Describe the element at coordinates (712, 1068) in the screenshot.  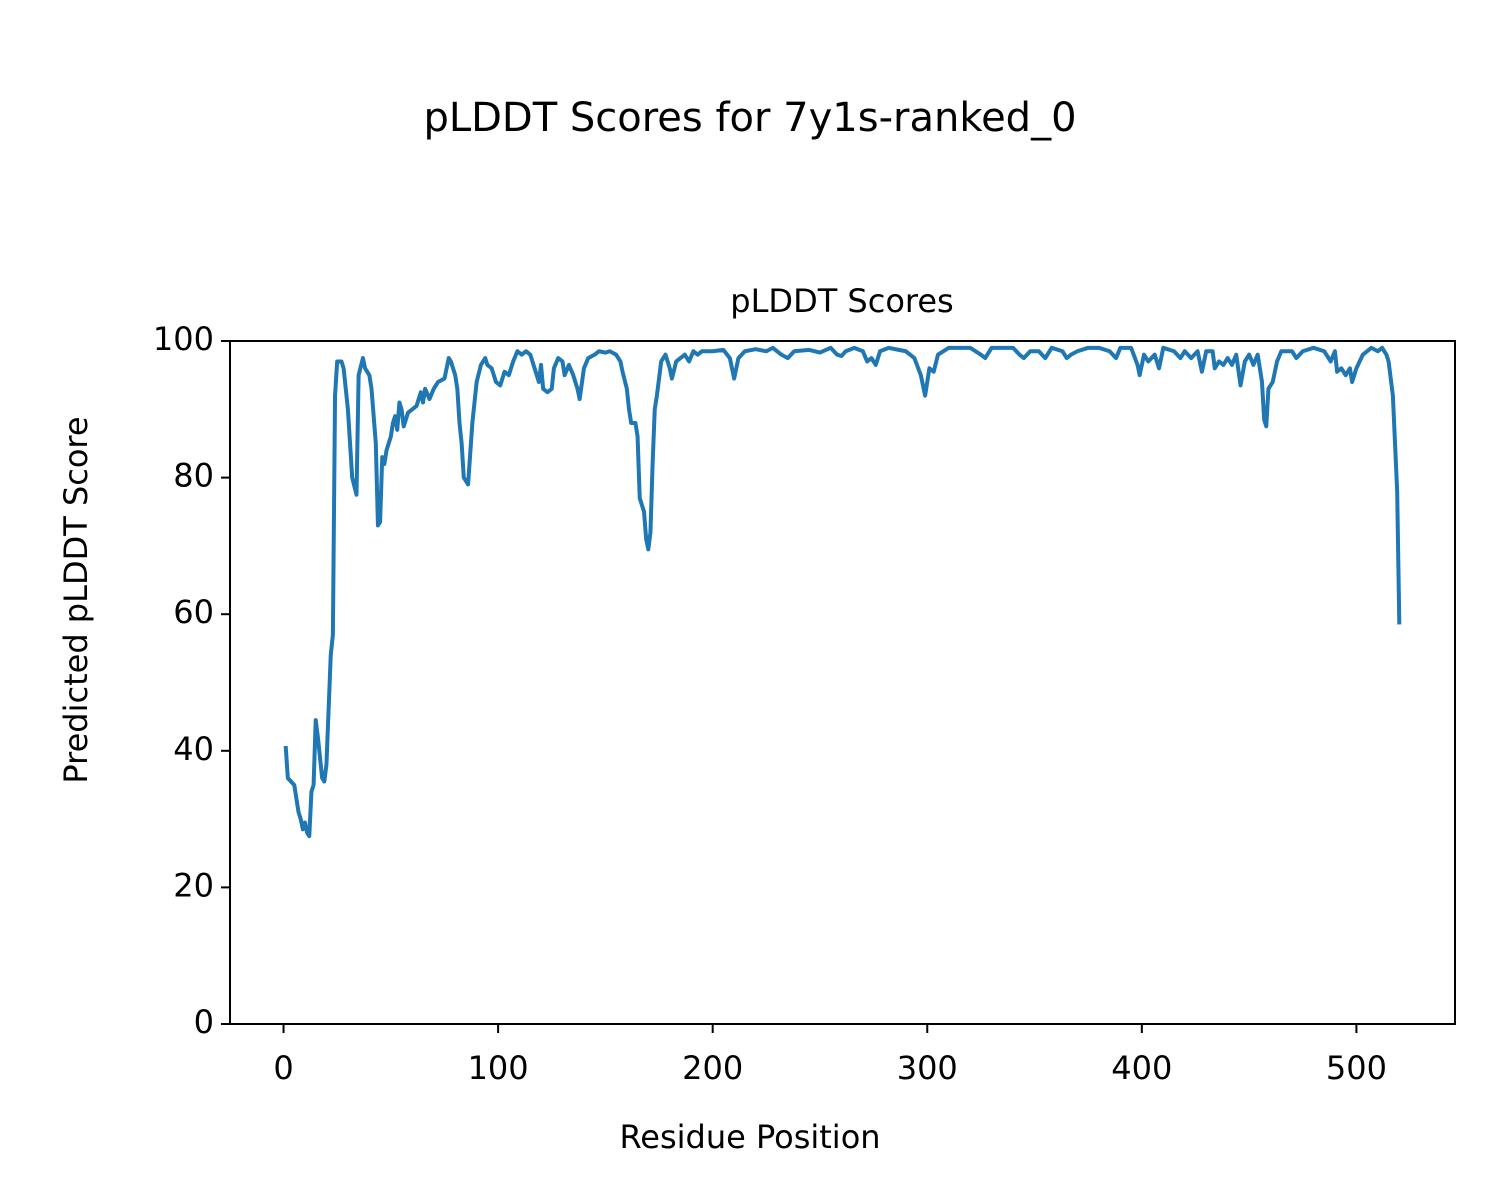
I see `x-tick-label: 200` at that location.